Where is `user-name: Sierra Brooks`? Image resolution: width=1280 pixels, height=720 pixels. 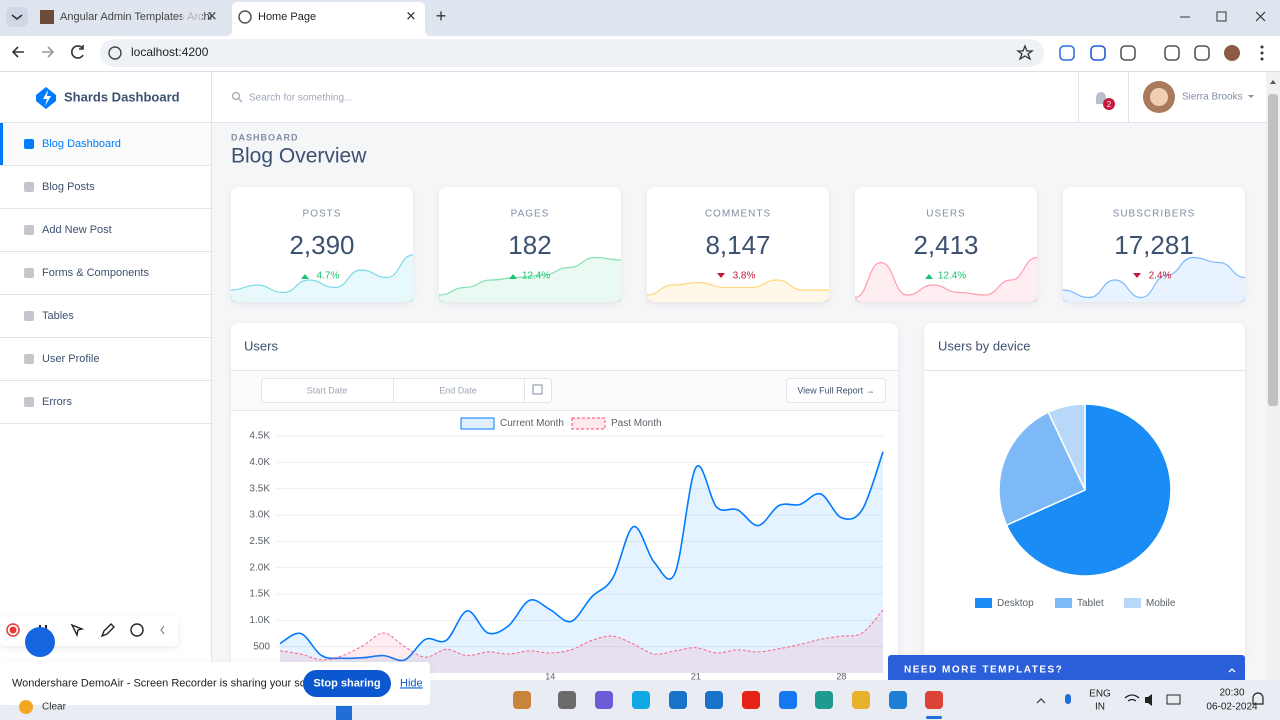 user-name: Sierra Brooks is located at coordinates (1212, 97).